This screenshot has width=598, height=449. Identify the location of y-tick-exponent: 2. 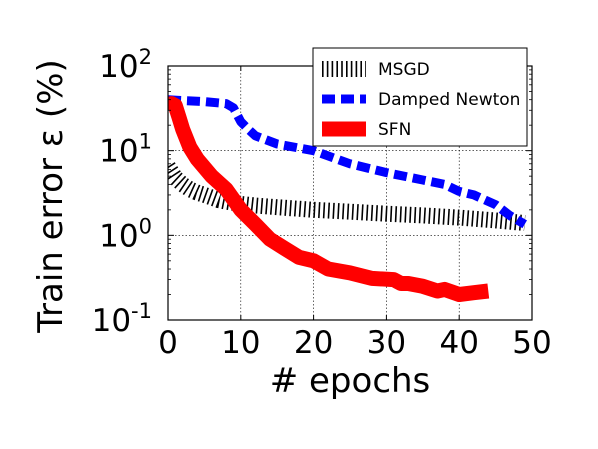
(145, 57).